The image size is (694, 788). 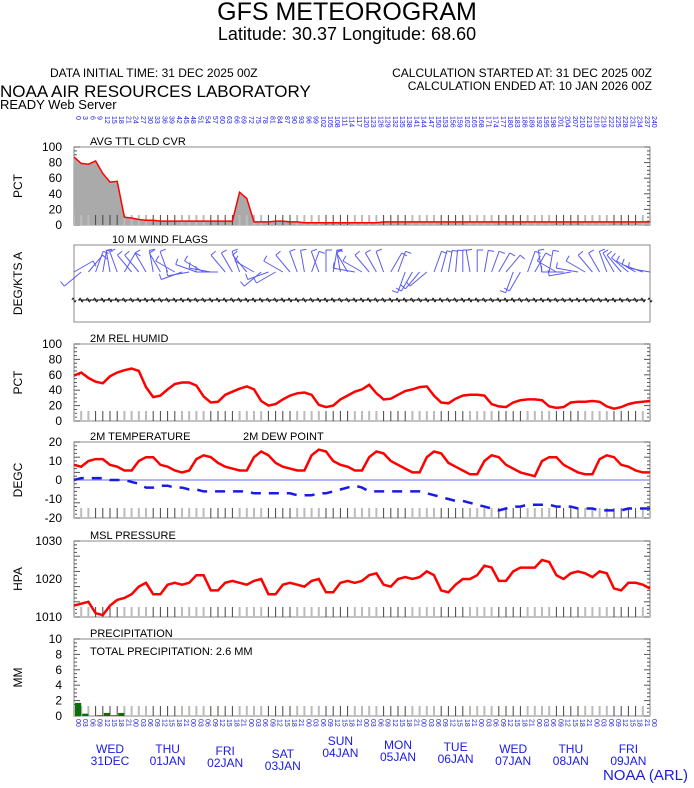 What do you see at coordinates (315, 120) in the screenshot?
I see `forecast-hour-label: 99` at bounding box center [315, 120].